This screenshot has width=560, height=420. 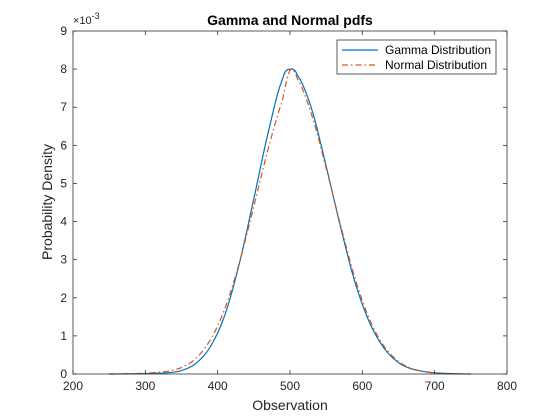 What do you see at coordinates (63, 145) in the screenshot?
I see `y-tick-label: 6` at bounding box center [63, 145].